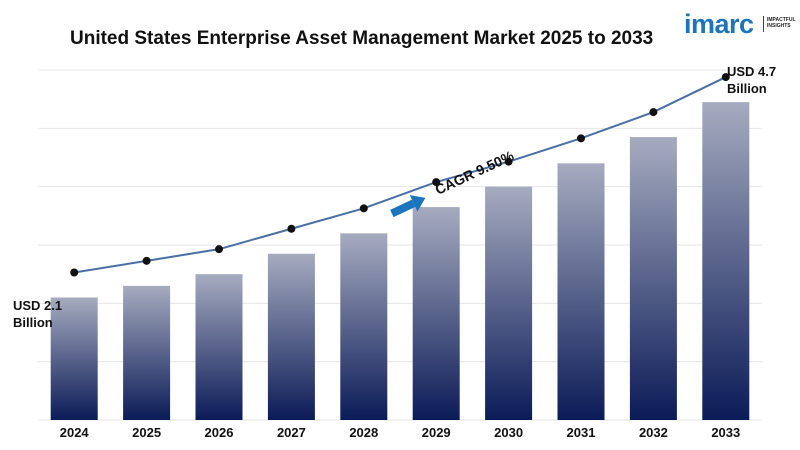  I want to click on x-tick-label: 2032, so click(653, 432).